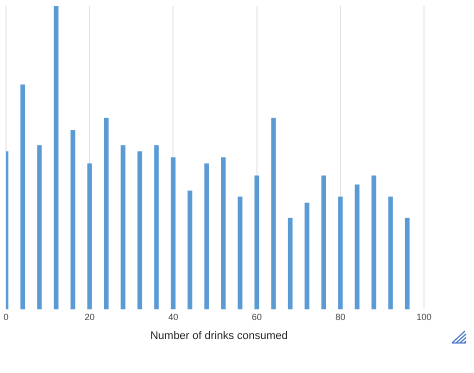  Describe the element at coordinates (219, 336) in the screenshot. I see `x-axis-title: Number of drinks consumed` at that location.